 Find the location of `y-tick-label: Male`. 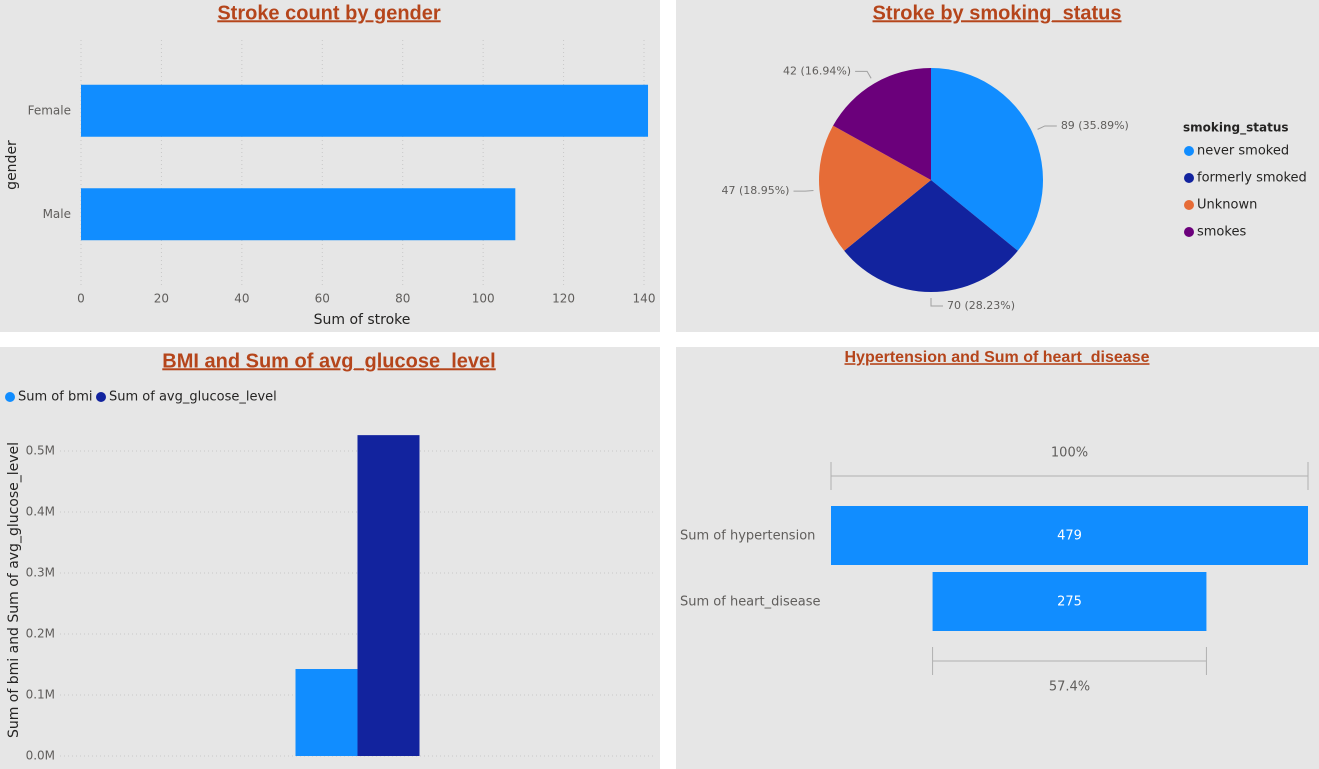

y-tick-label: Male is located at coordinates (57, 214).